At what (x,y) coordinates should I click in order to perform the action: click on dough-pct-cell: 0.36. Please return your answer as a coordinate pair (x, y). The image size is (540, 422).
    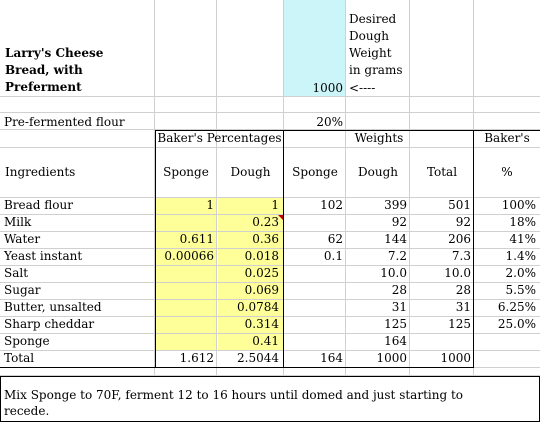
    Looking at the image, I should click on (265, 239).